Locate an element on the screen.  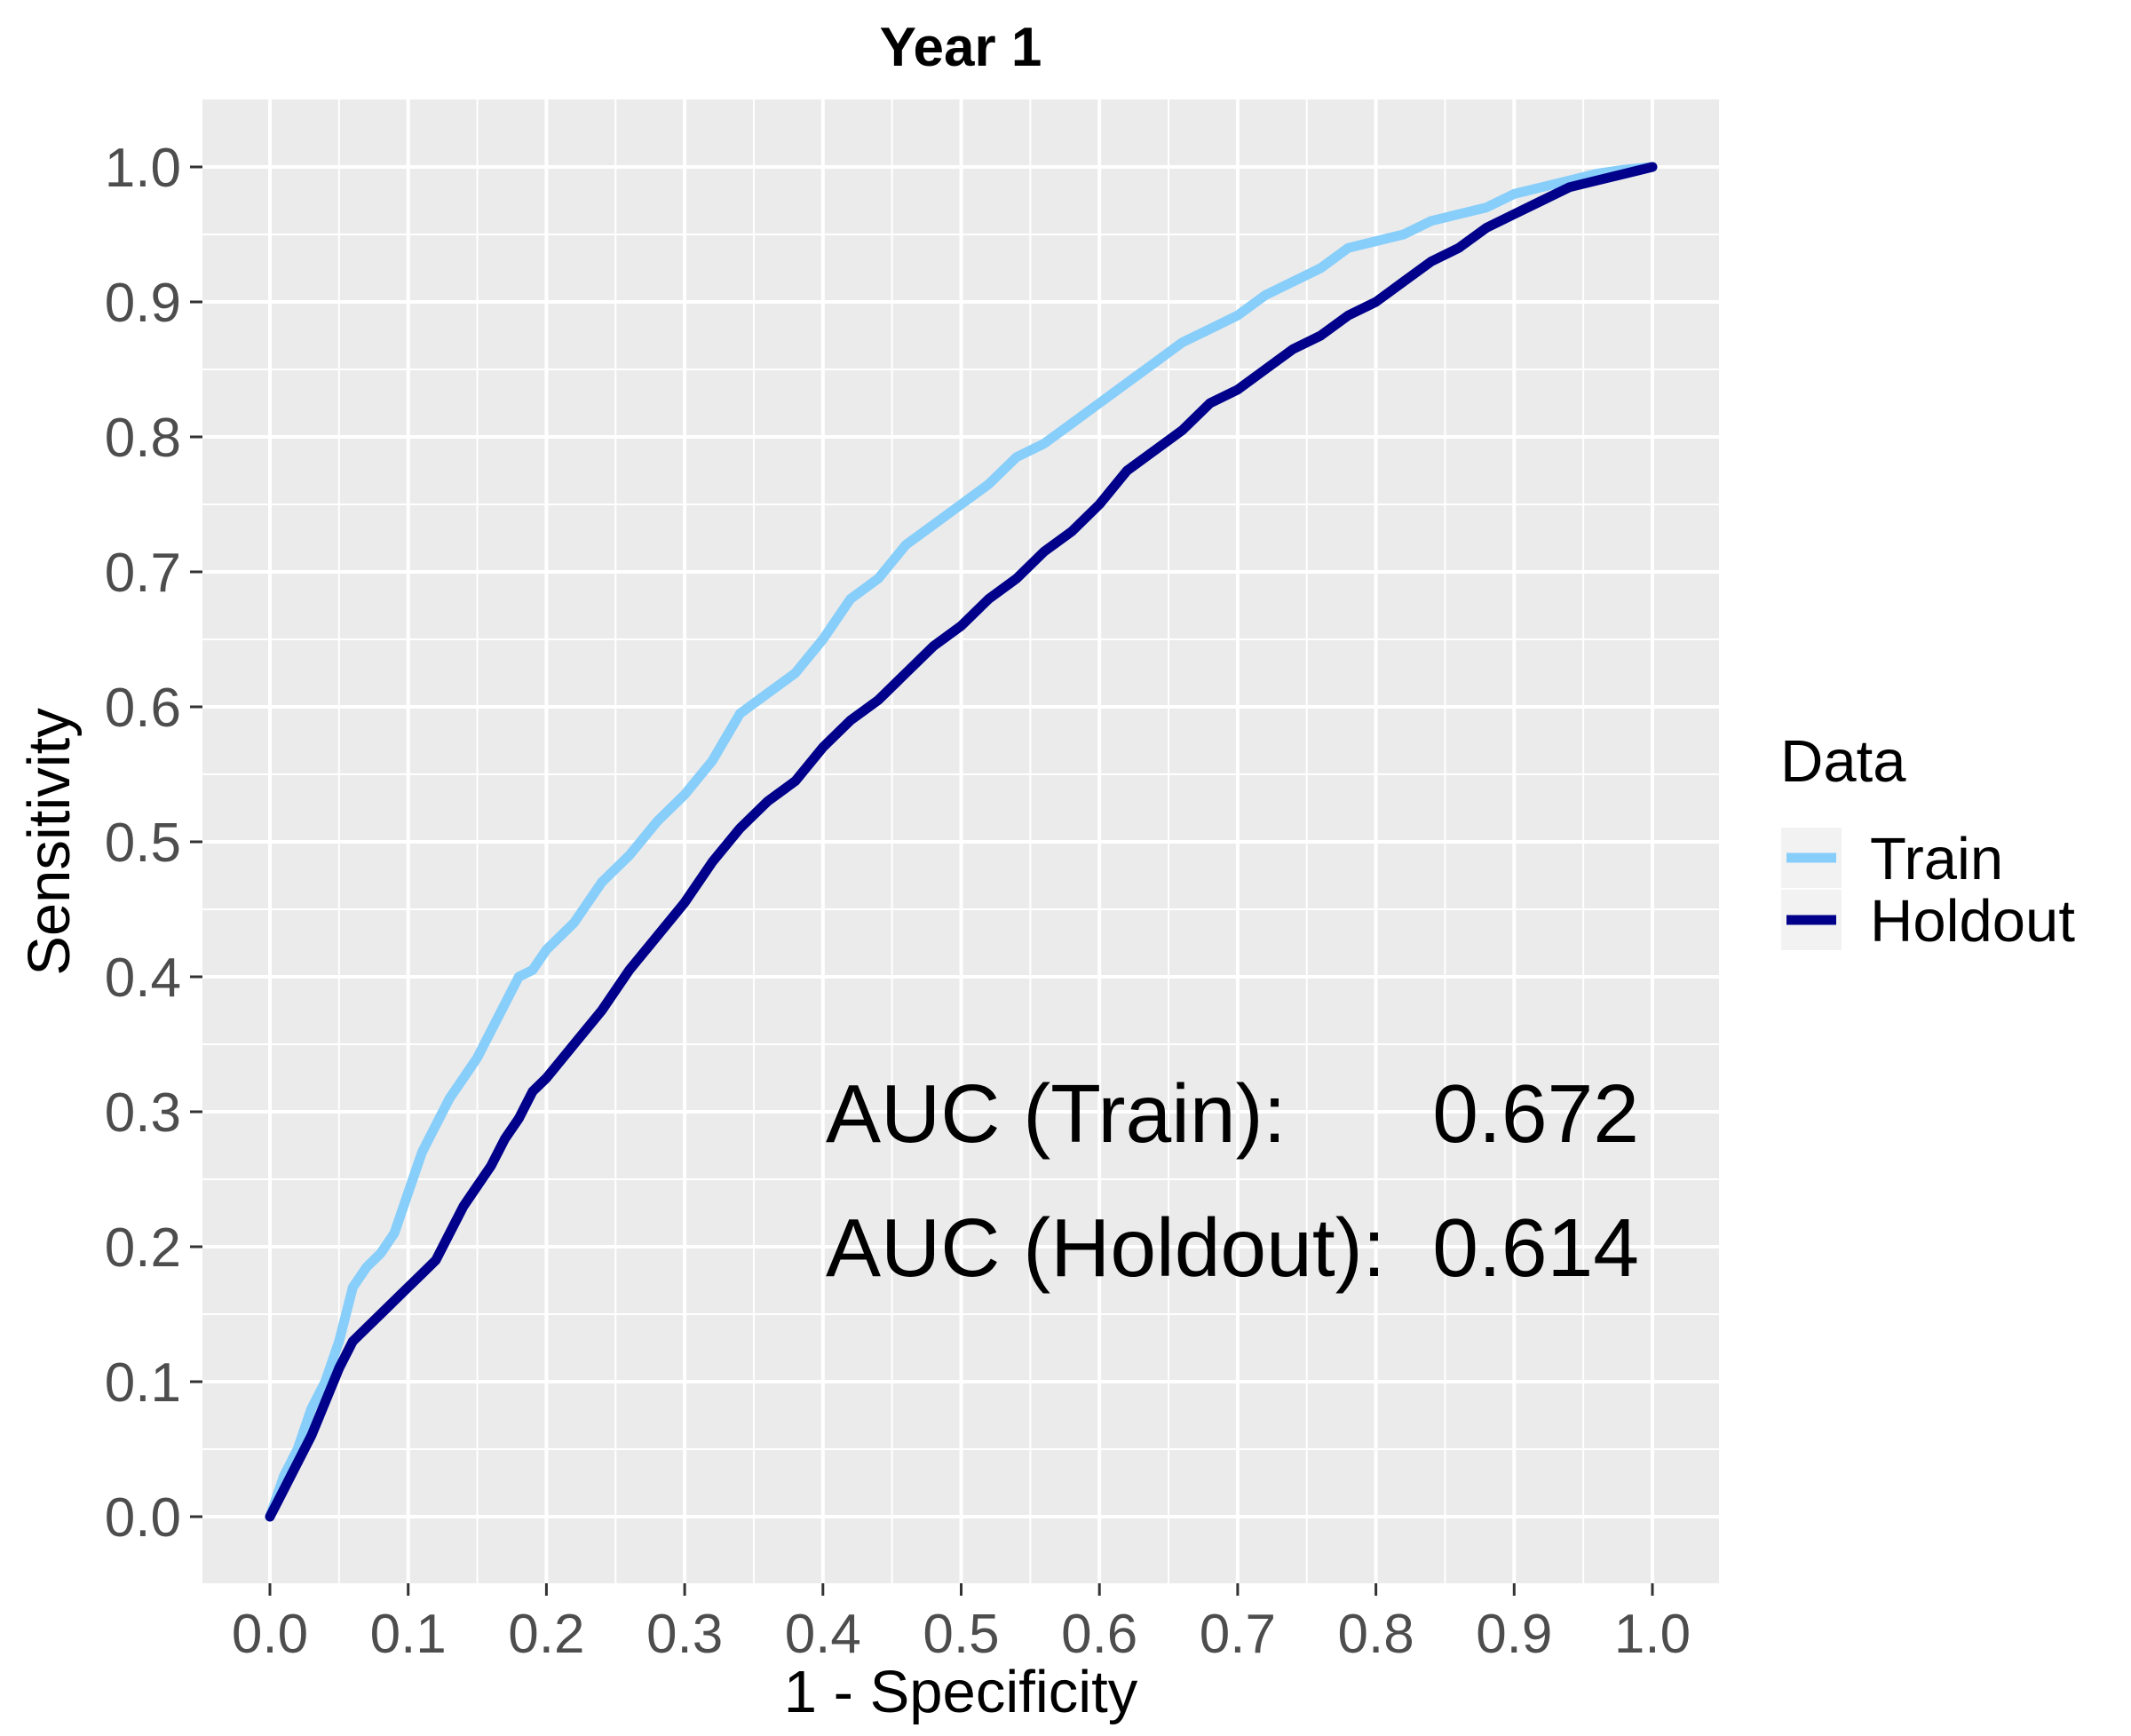
chart-title: Year 1 is located at coordinates (961, 47).